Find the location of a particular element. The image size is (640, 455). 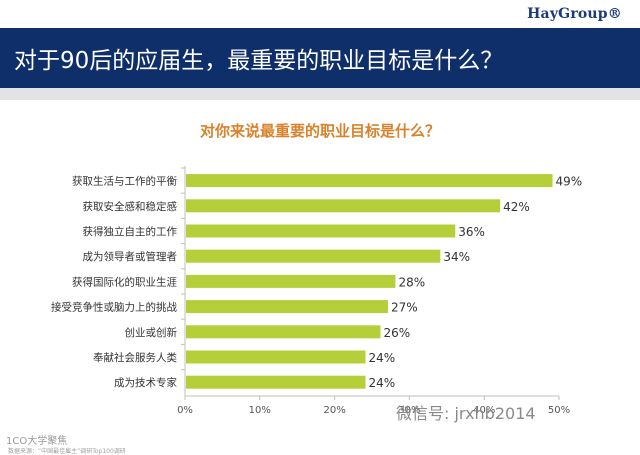

divider-strip is located at coordinates (320, 94).